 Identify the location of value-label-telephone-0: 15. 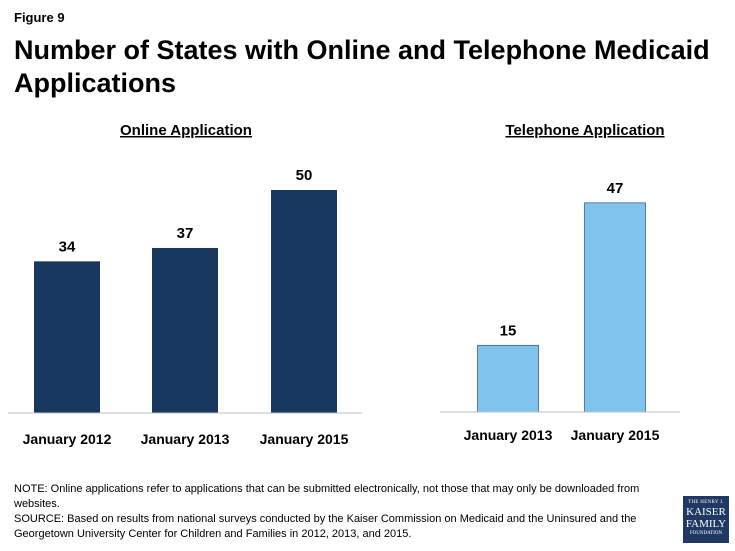
(508, 330).